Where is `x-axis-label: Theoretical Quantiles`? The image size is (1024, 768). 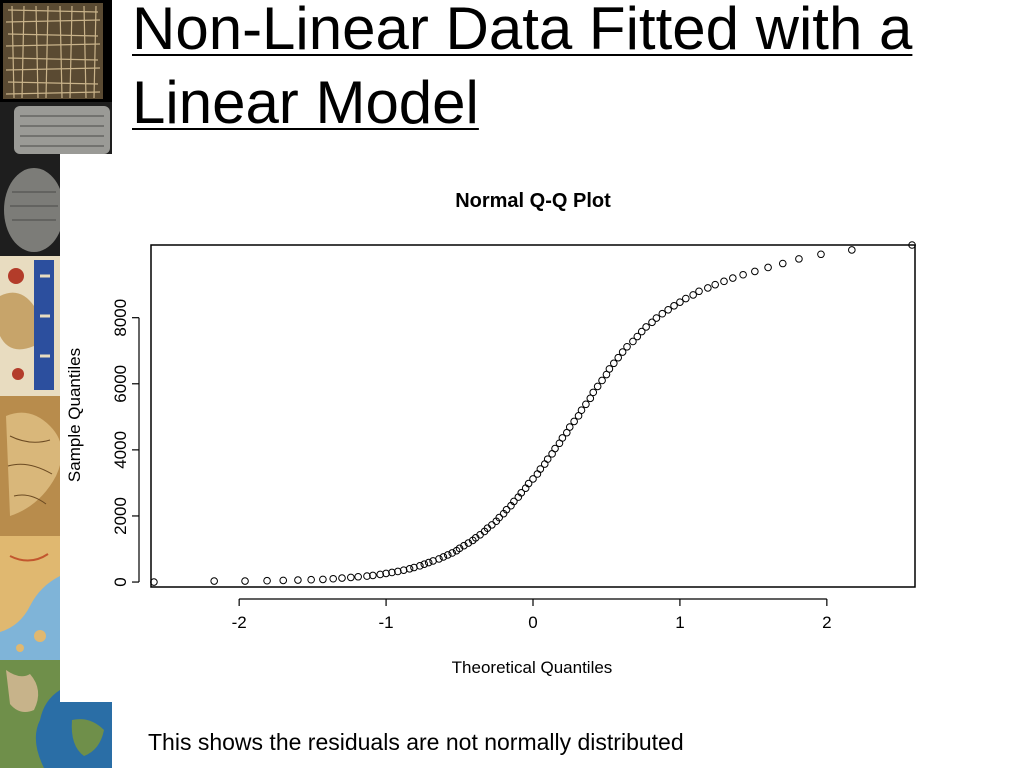
x-axis-label: Theoretical Quantiles is located at coordinates (532, 667).